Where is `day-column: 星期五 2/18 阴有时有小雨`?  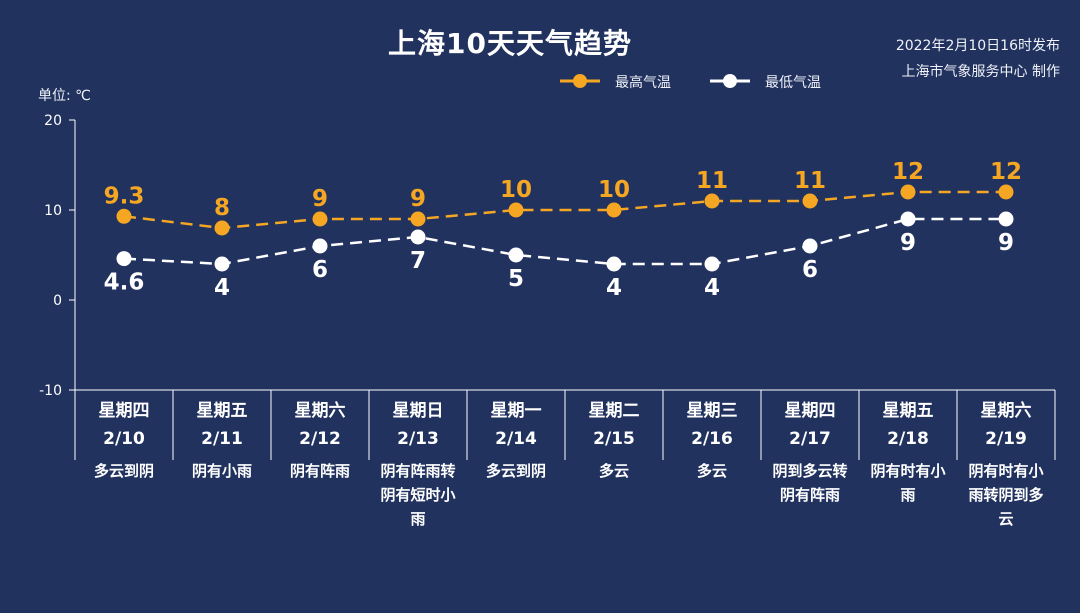 day-column: 星期五 2/18 阴有时有小雨 is located at coordinates (908, 453).